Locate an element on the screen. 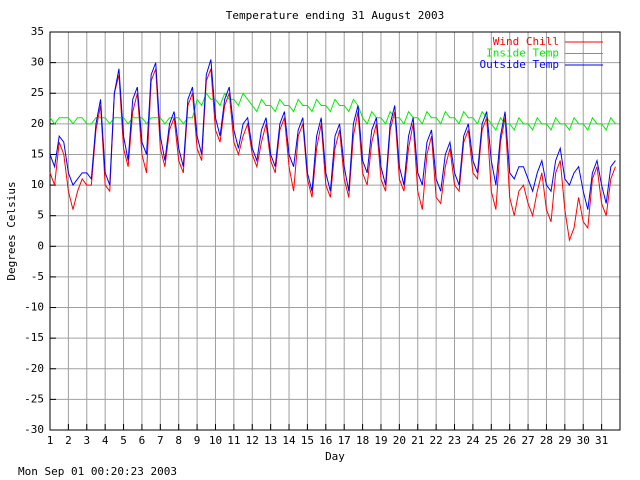 Image resolution: width=640 pixels, height=480 pixels. x-tick-label: 3 is located at coordinates (86, 440).